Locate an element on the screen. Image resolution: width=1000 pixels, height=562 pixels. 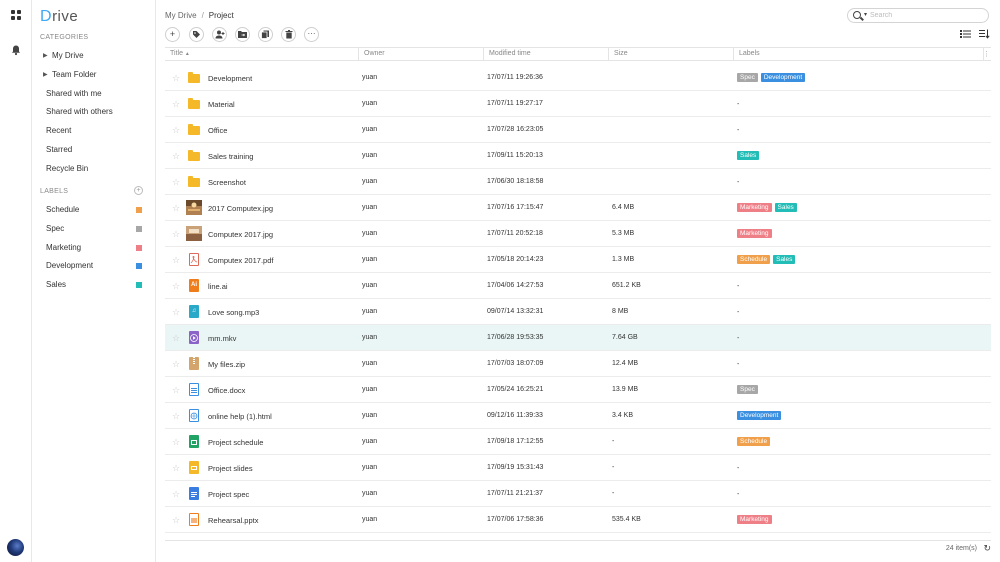
table-row: ☆ Material yuan 17/07/11 19:27:17 - is located at coordinates (578, 104).